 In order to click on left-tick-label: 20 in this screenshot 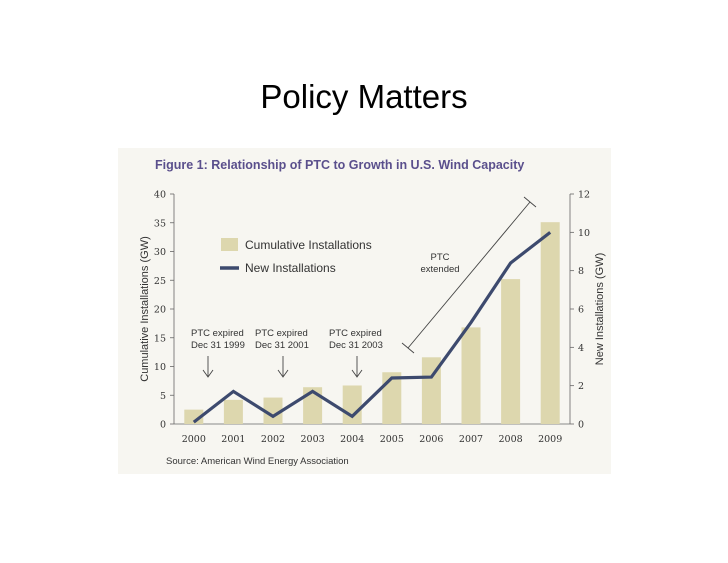, I will do `click(160, 310)`.